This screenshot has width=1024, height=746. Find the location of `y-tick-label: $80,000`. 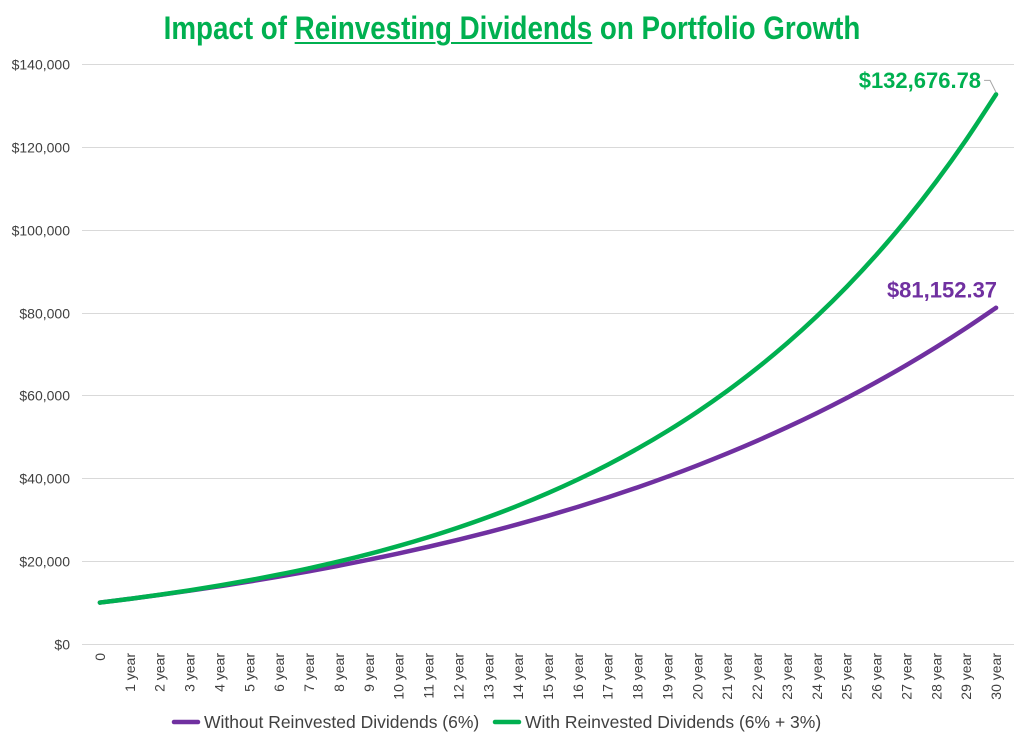

y-tick-label: $80,000 is located at coordinates (44, 314).